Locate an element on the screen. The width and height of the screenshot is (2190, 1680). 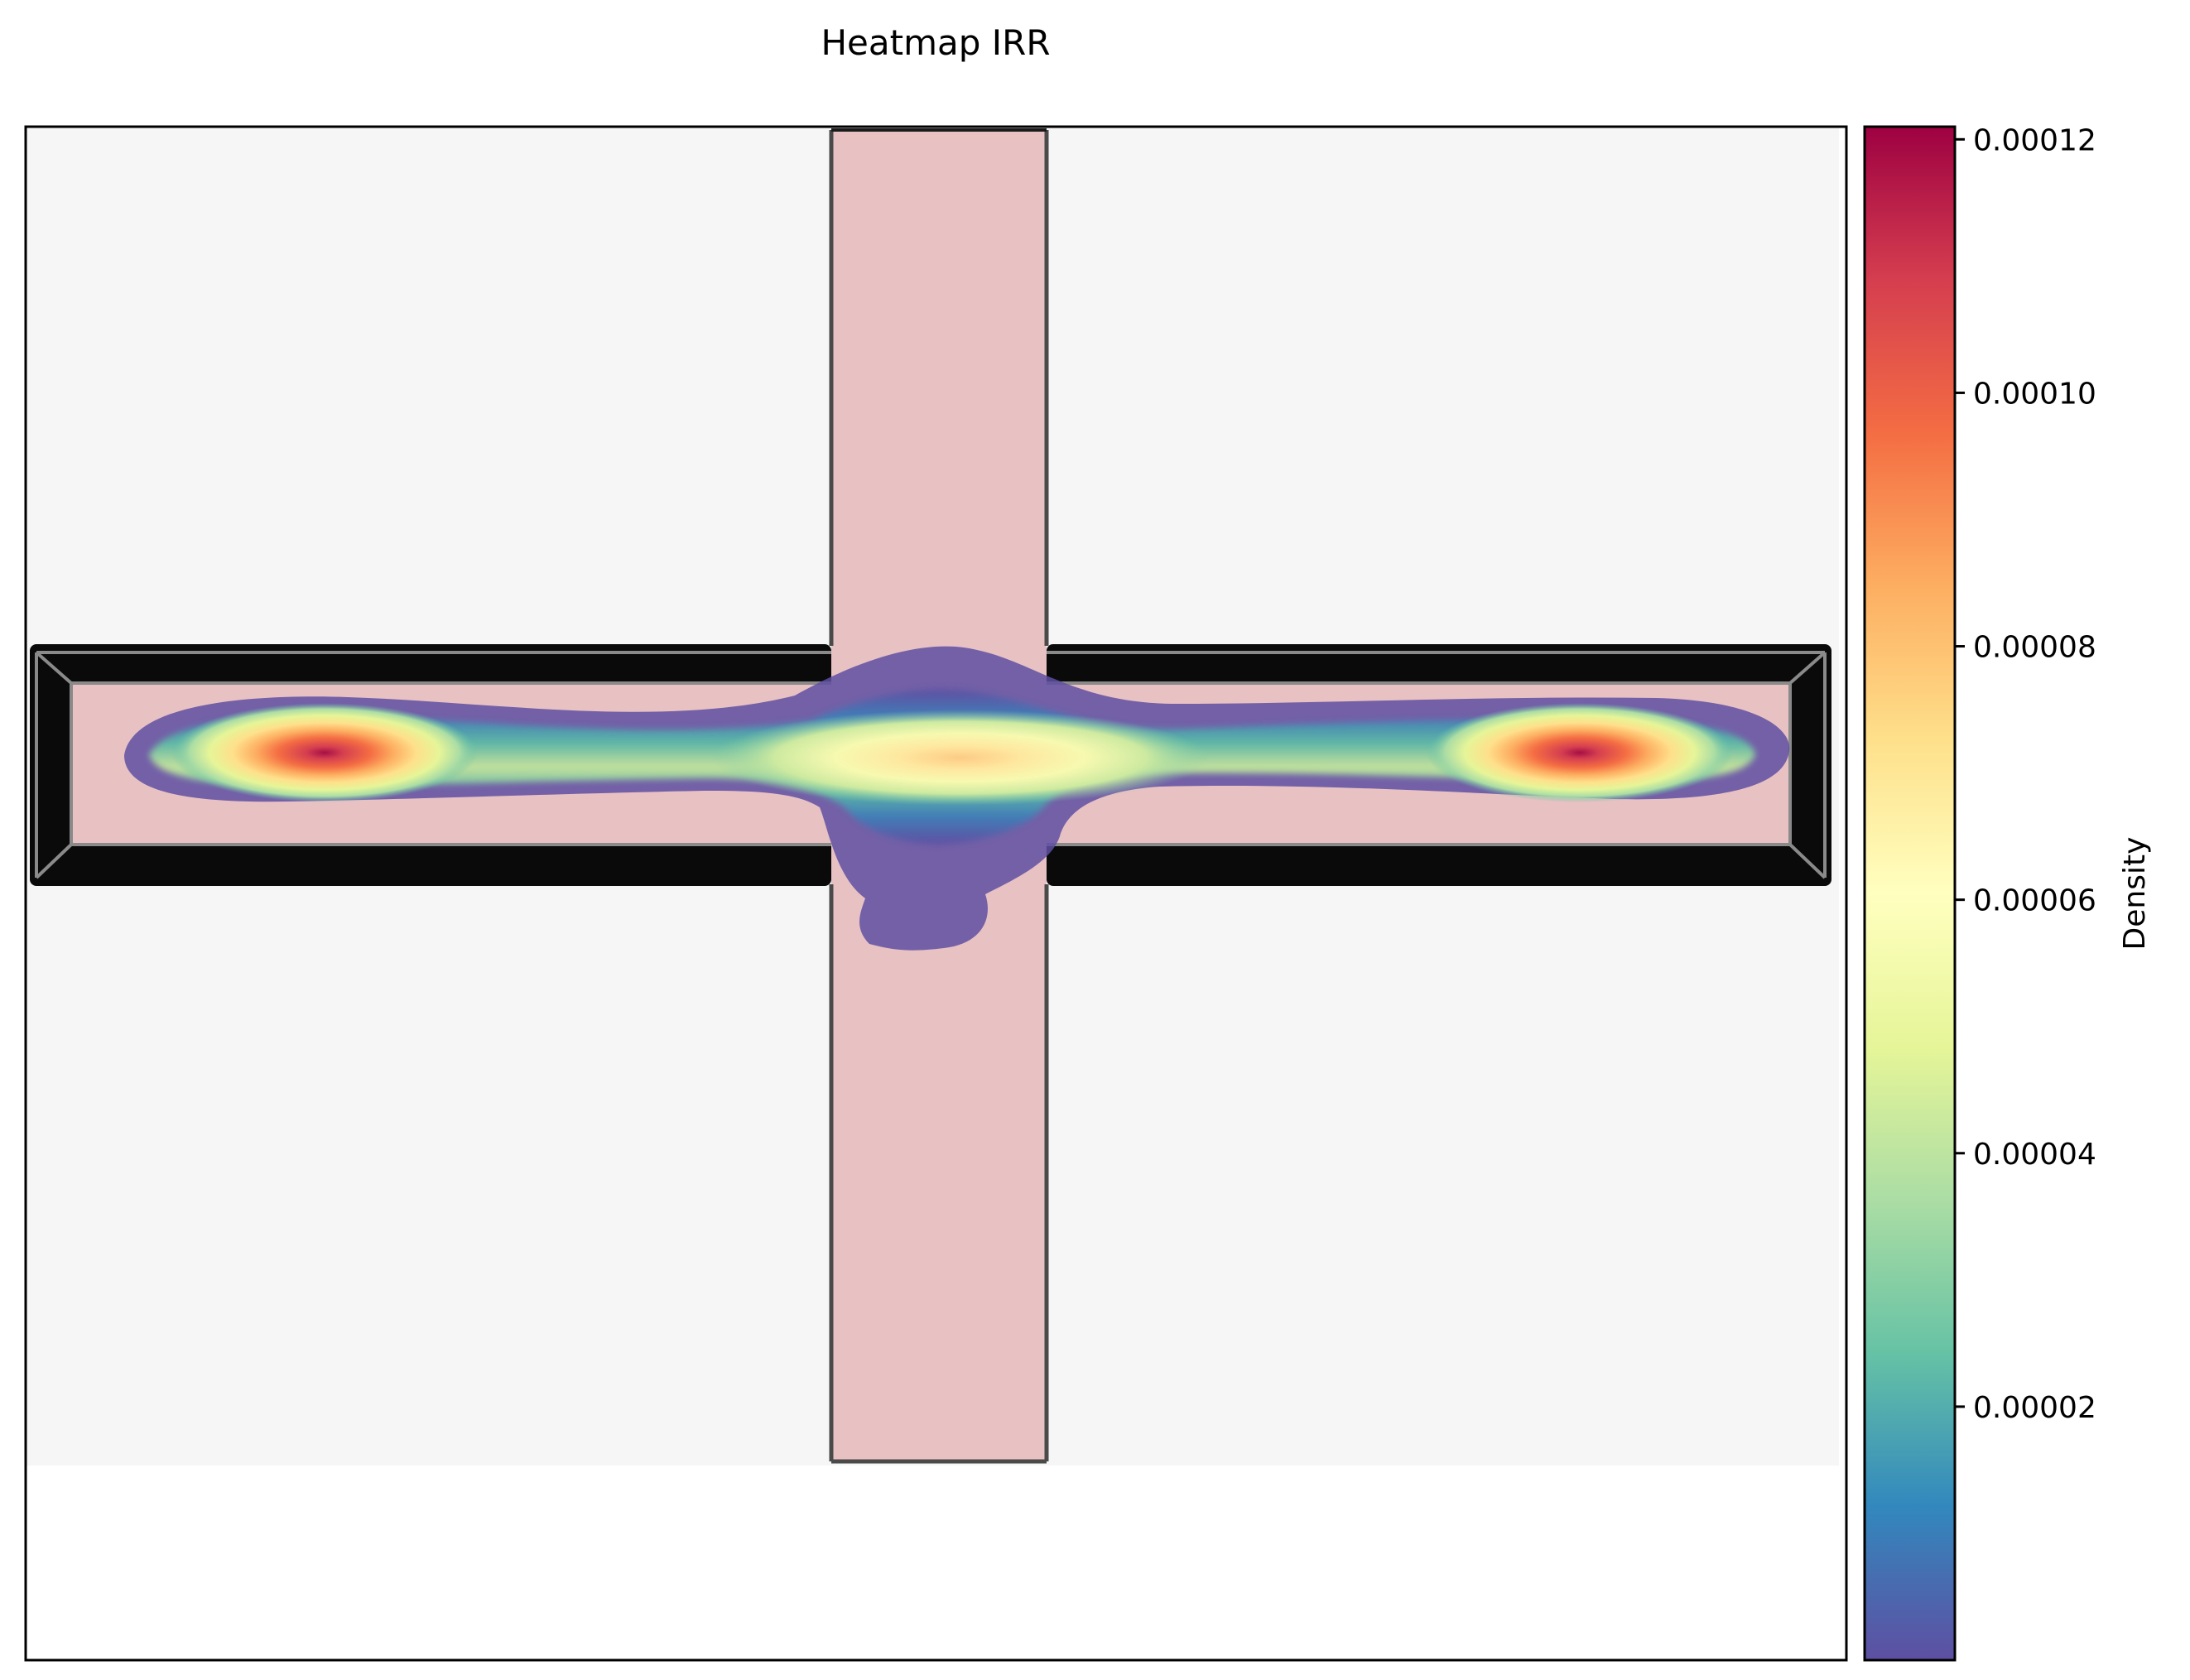
colorbar-label: Density is located at coordinates (2135, 894).